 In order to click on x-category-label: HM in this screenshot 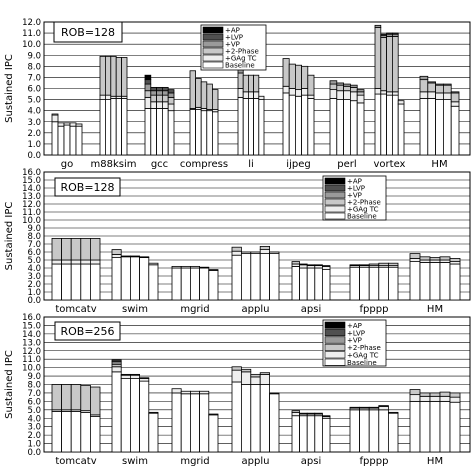, I will do `click(439, 164)`.